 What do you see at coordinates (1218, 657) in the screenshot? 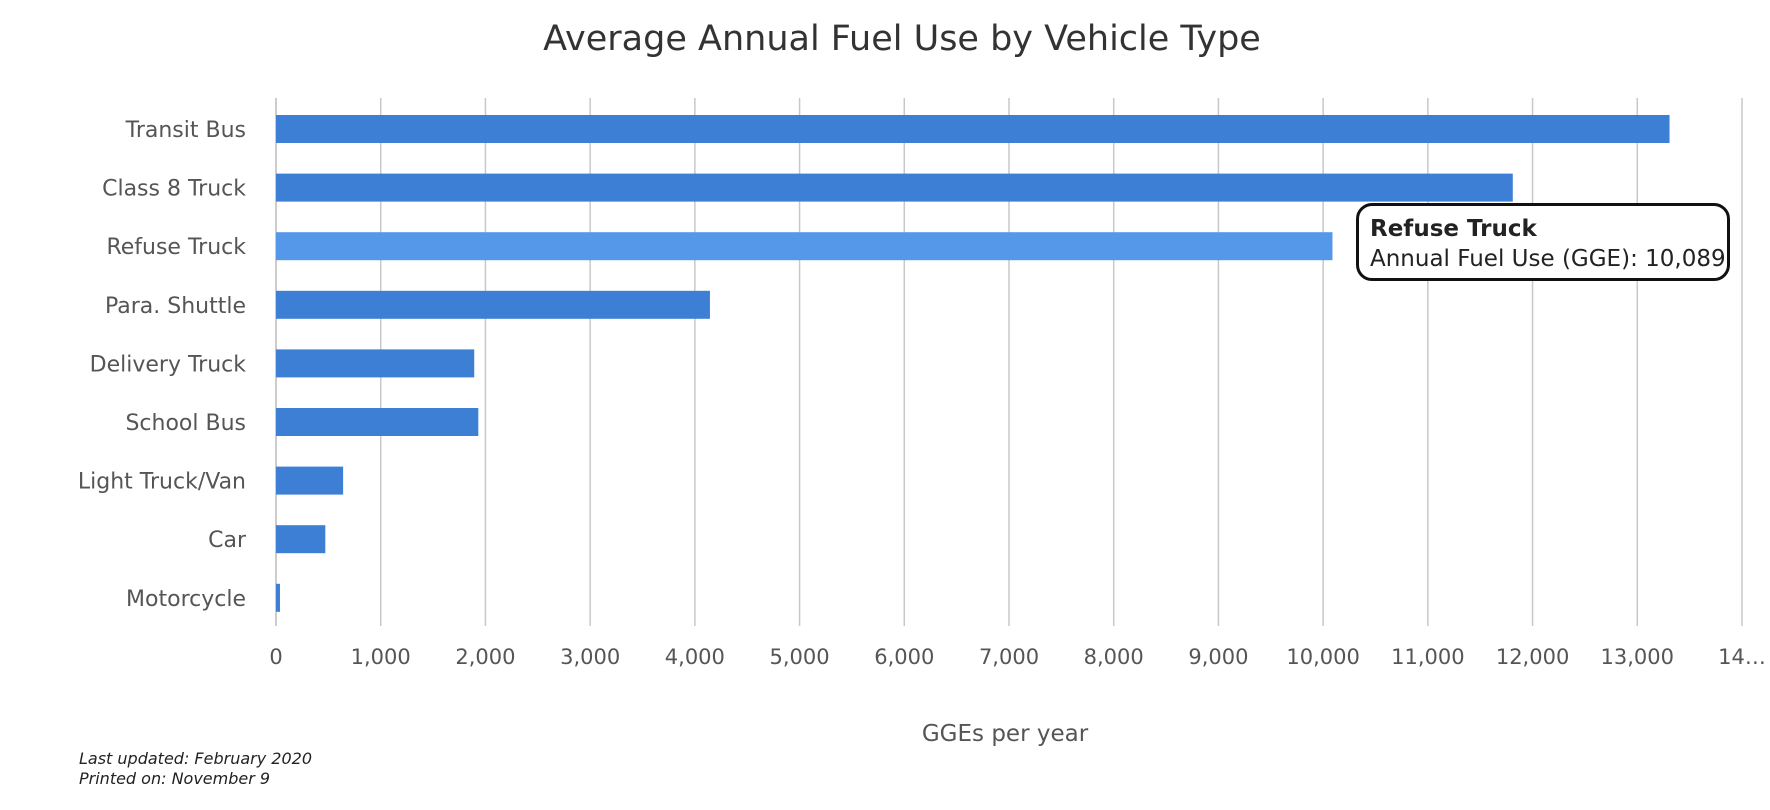
I see `x-tick-label: 9,000` at bounding box center [1218, 657].